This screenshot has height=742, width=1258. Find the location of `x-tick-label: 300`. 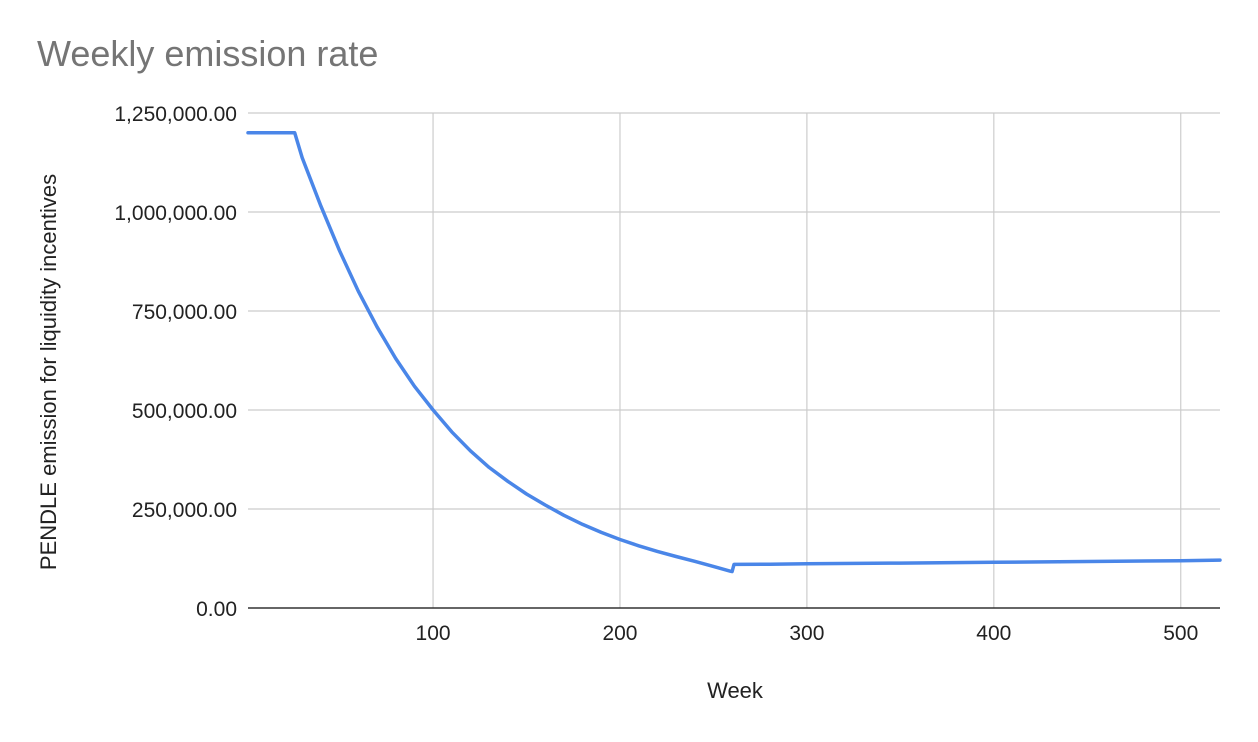

x-tick-label: 300 is located at coordinates (806, 633).